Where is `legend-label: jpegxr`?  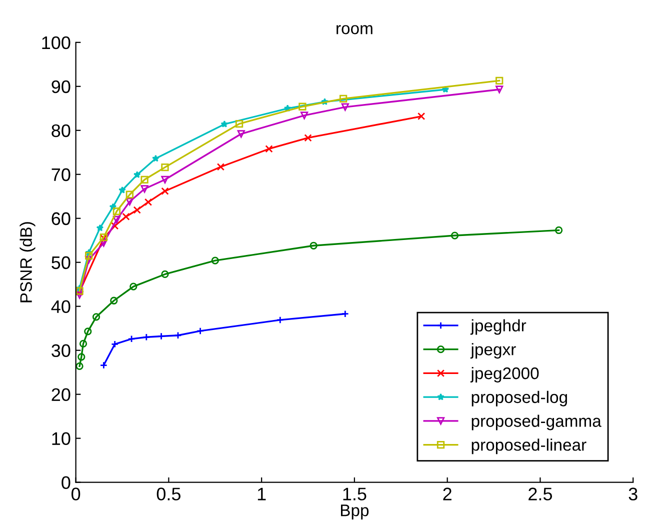
legend-label: jpegxr is located at coordinates (493, 351).